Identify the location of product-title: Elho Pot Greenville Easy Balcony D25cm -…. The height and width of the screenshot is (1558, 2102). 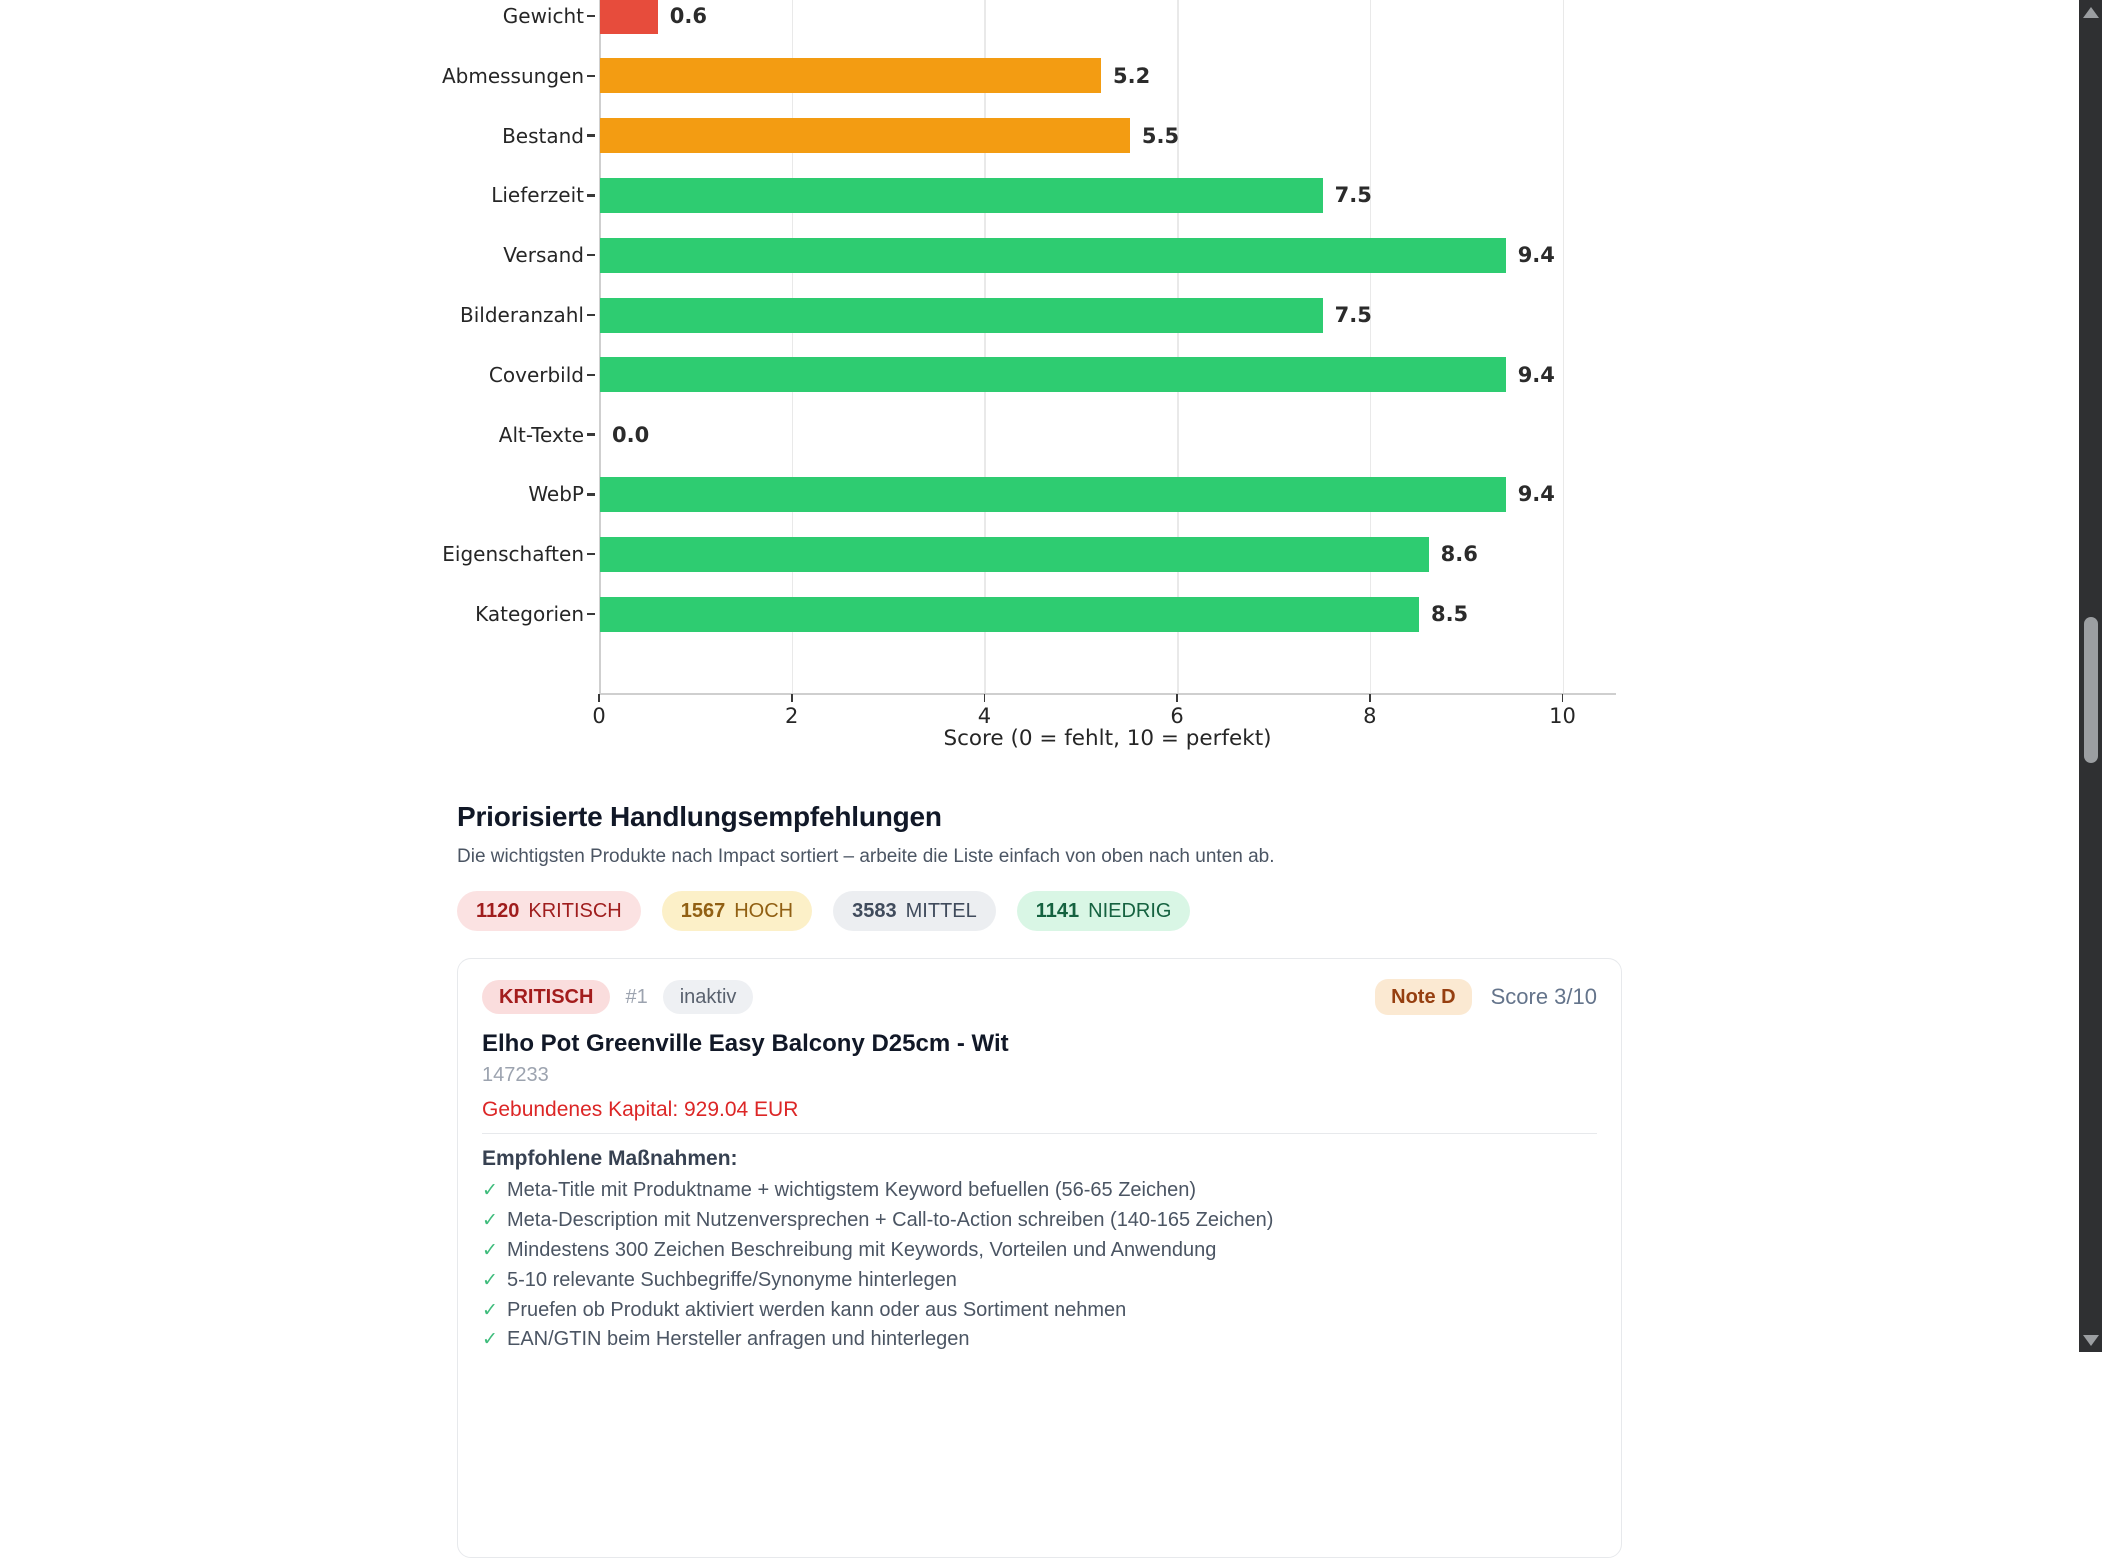
(745, 1043).